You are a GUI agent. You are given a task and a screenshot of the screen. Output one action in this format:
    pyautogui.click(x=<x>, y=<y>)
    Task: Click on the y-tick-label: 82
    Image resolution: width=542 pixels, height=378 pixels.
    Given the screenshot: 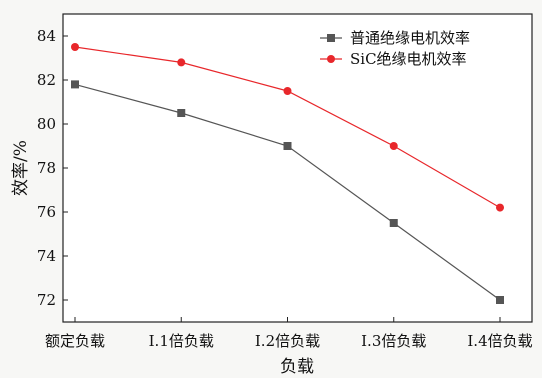 What is the action you would take?
    pyautogui.click(x=46, y=80)
    